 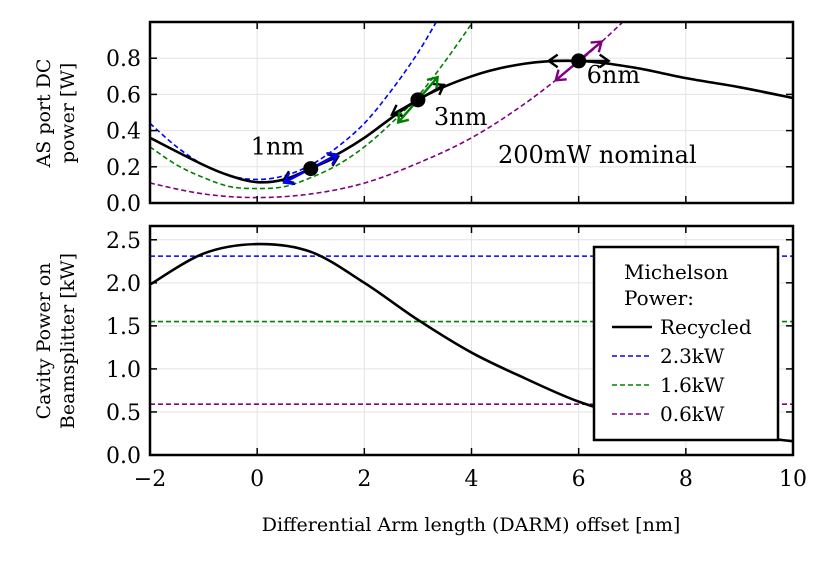 I want to click on y-tick-label: 0.4, so click(x=123, y=132).